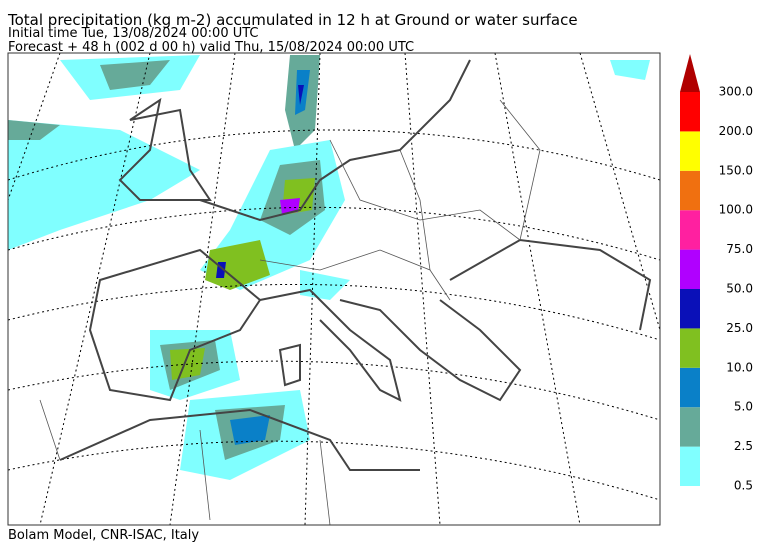 The height and width of the screenshot is (548, 760). Describe the element at coordinates (743, 486) in the screenshot. I see `colorbar-label: 0.5` at that location.